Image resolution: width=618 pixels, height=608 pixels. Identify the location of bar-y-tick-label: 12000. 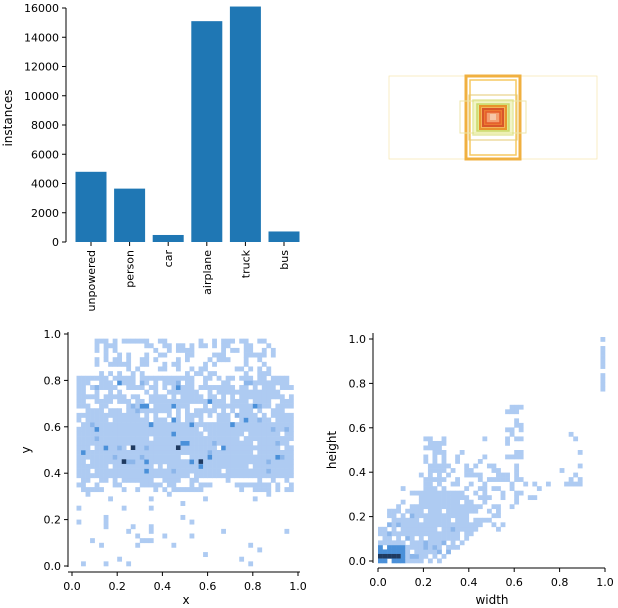
(41, 67).